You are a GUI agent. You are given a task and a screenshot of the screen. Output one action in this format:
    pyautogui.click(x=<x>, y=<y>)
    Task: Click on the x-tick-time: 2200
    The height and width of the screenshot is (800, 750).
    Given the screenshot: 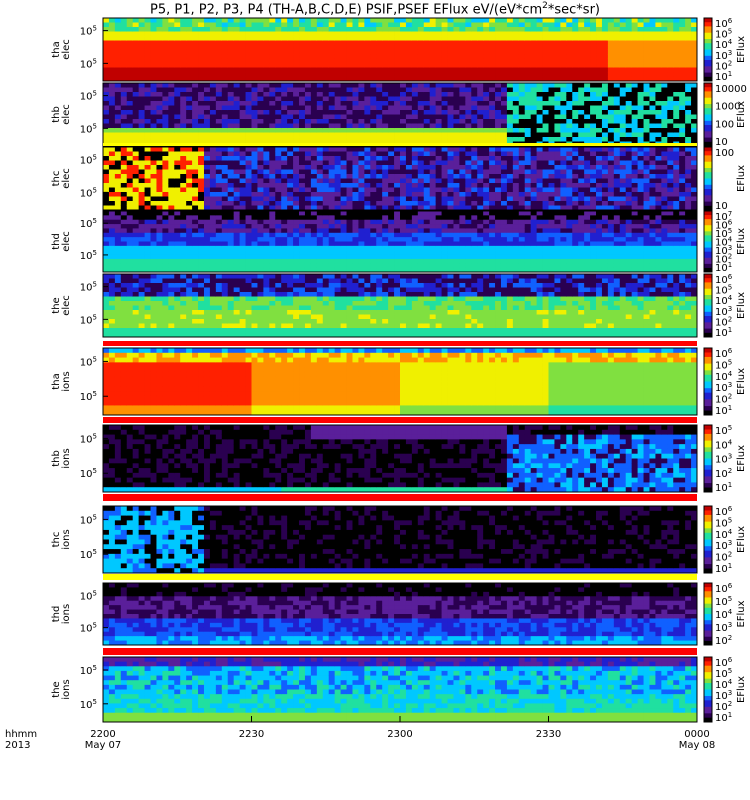 What is the action you would take?
    pyautogui.click(x=102, y=734)
    